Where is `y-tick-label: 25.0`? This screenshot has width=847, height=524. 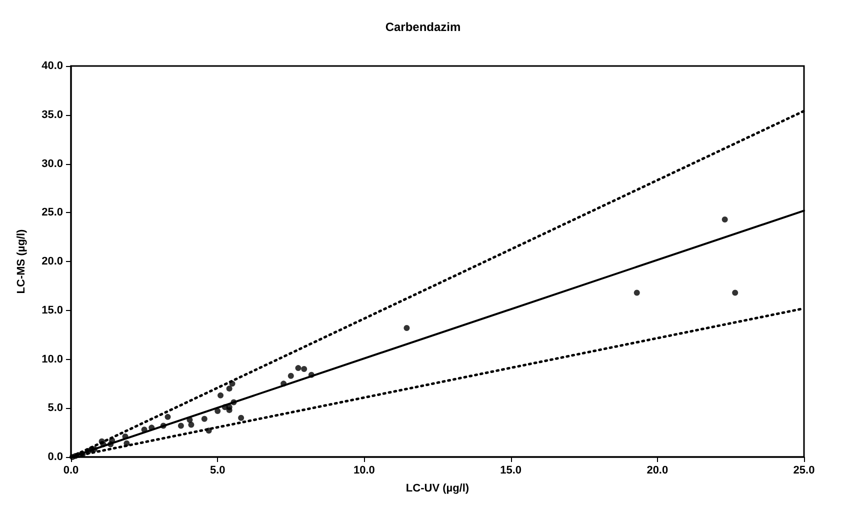 y-tick-label: 25.0 is located at coordinates (52, 212).